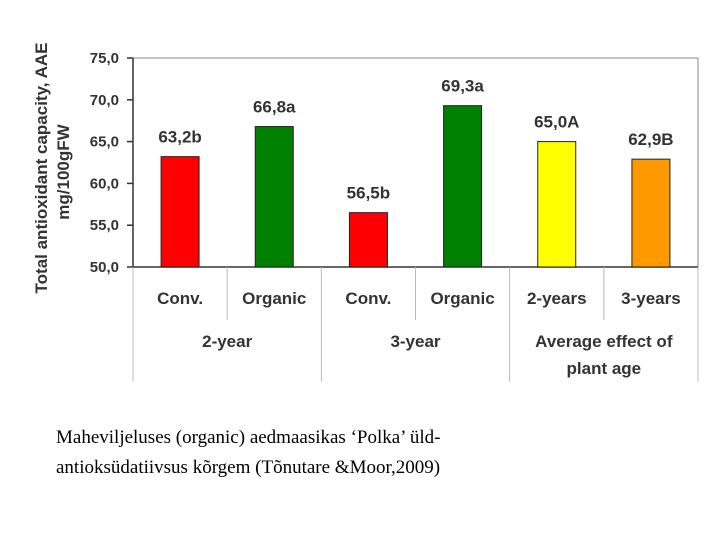  Describe the element at coordinates (274, 107) in the screenshot. I see `bar-value-label: 66,8a` at that location.